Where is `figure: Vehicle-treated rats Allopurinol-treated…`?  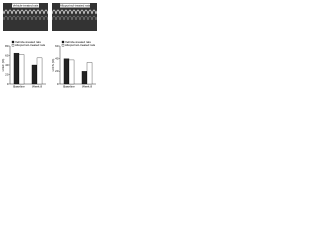 figure: Vehicle-treated rats Allopurinol-treated… is located at coordinates (49, 45).